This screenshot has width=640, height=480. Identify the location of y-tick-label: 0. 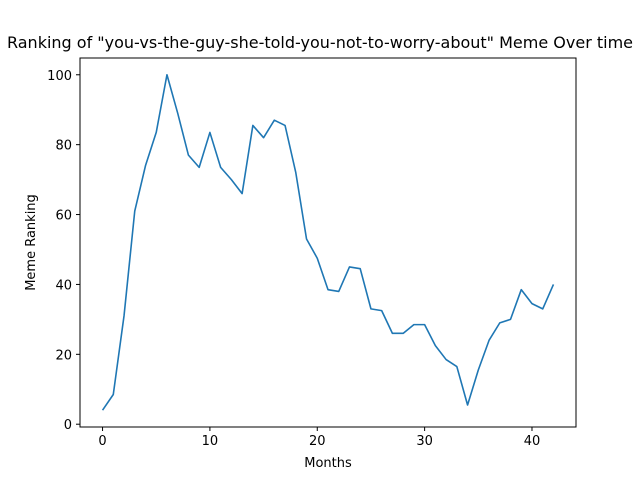
(68, 425).